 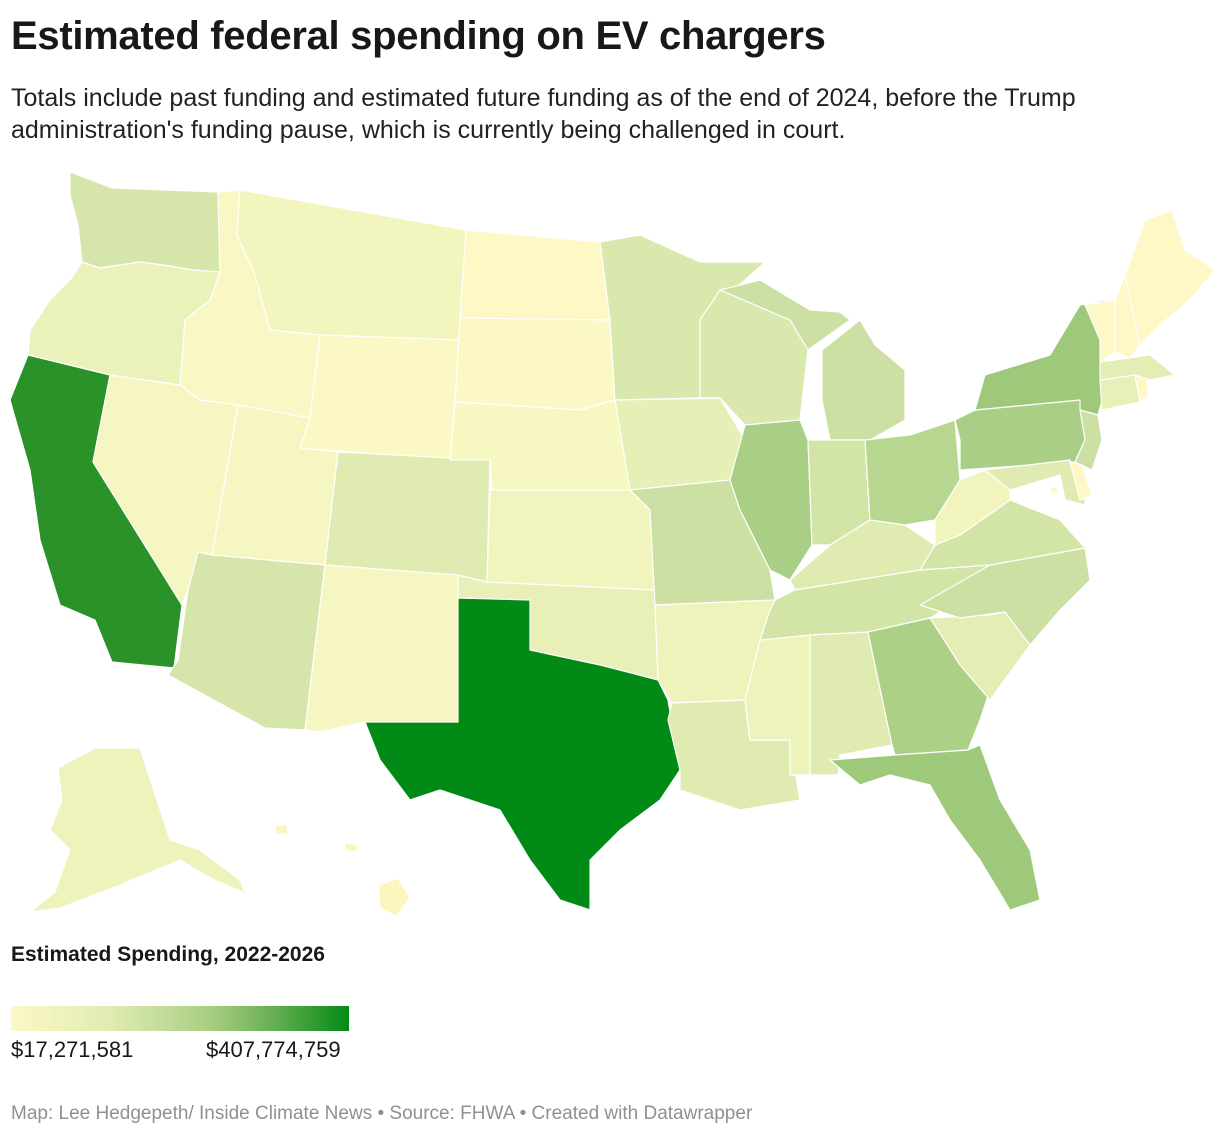 What do you see at coordinates (380, 397) in the screenshot?
I see `state-wy` at bounding box center [380, 397].